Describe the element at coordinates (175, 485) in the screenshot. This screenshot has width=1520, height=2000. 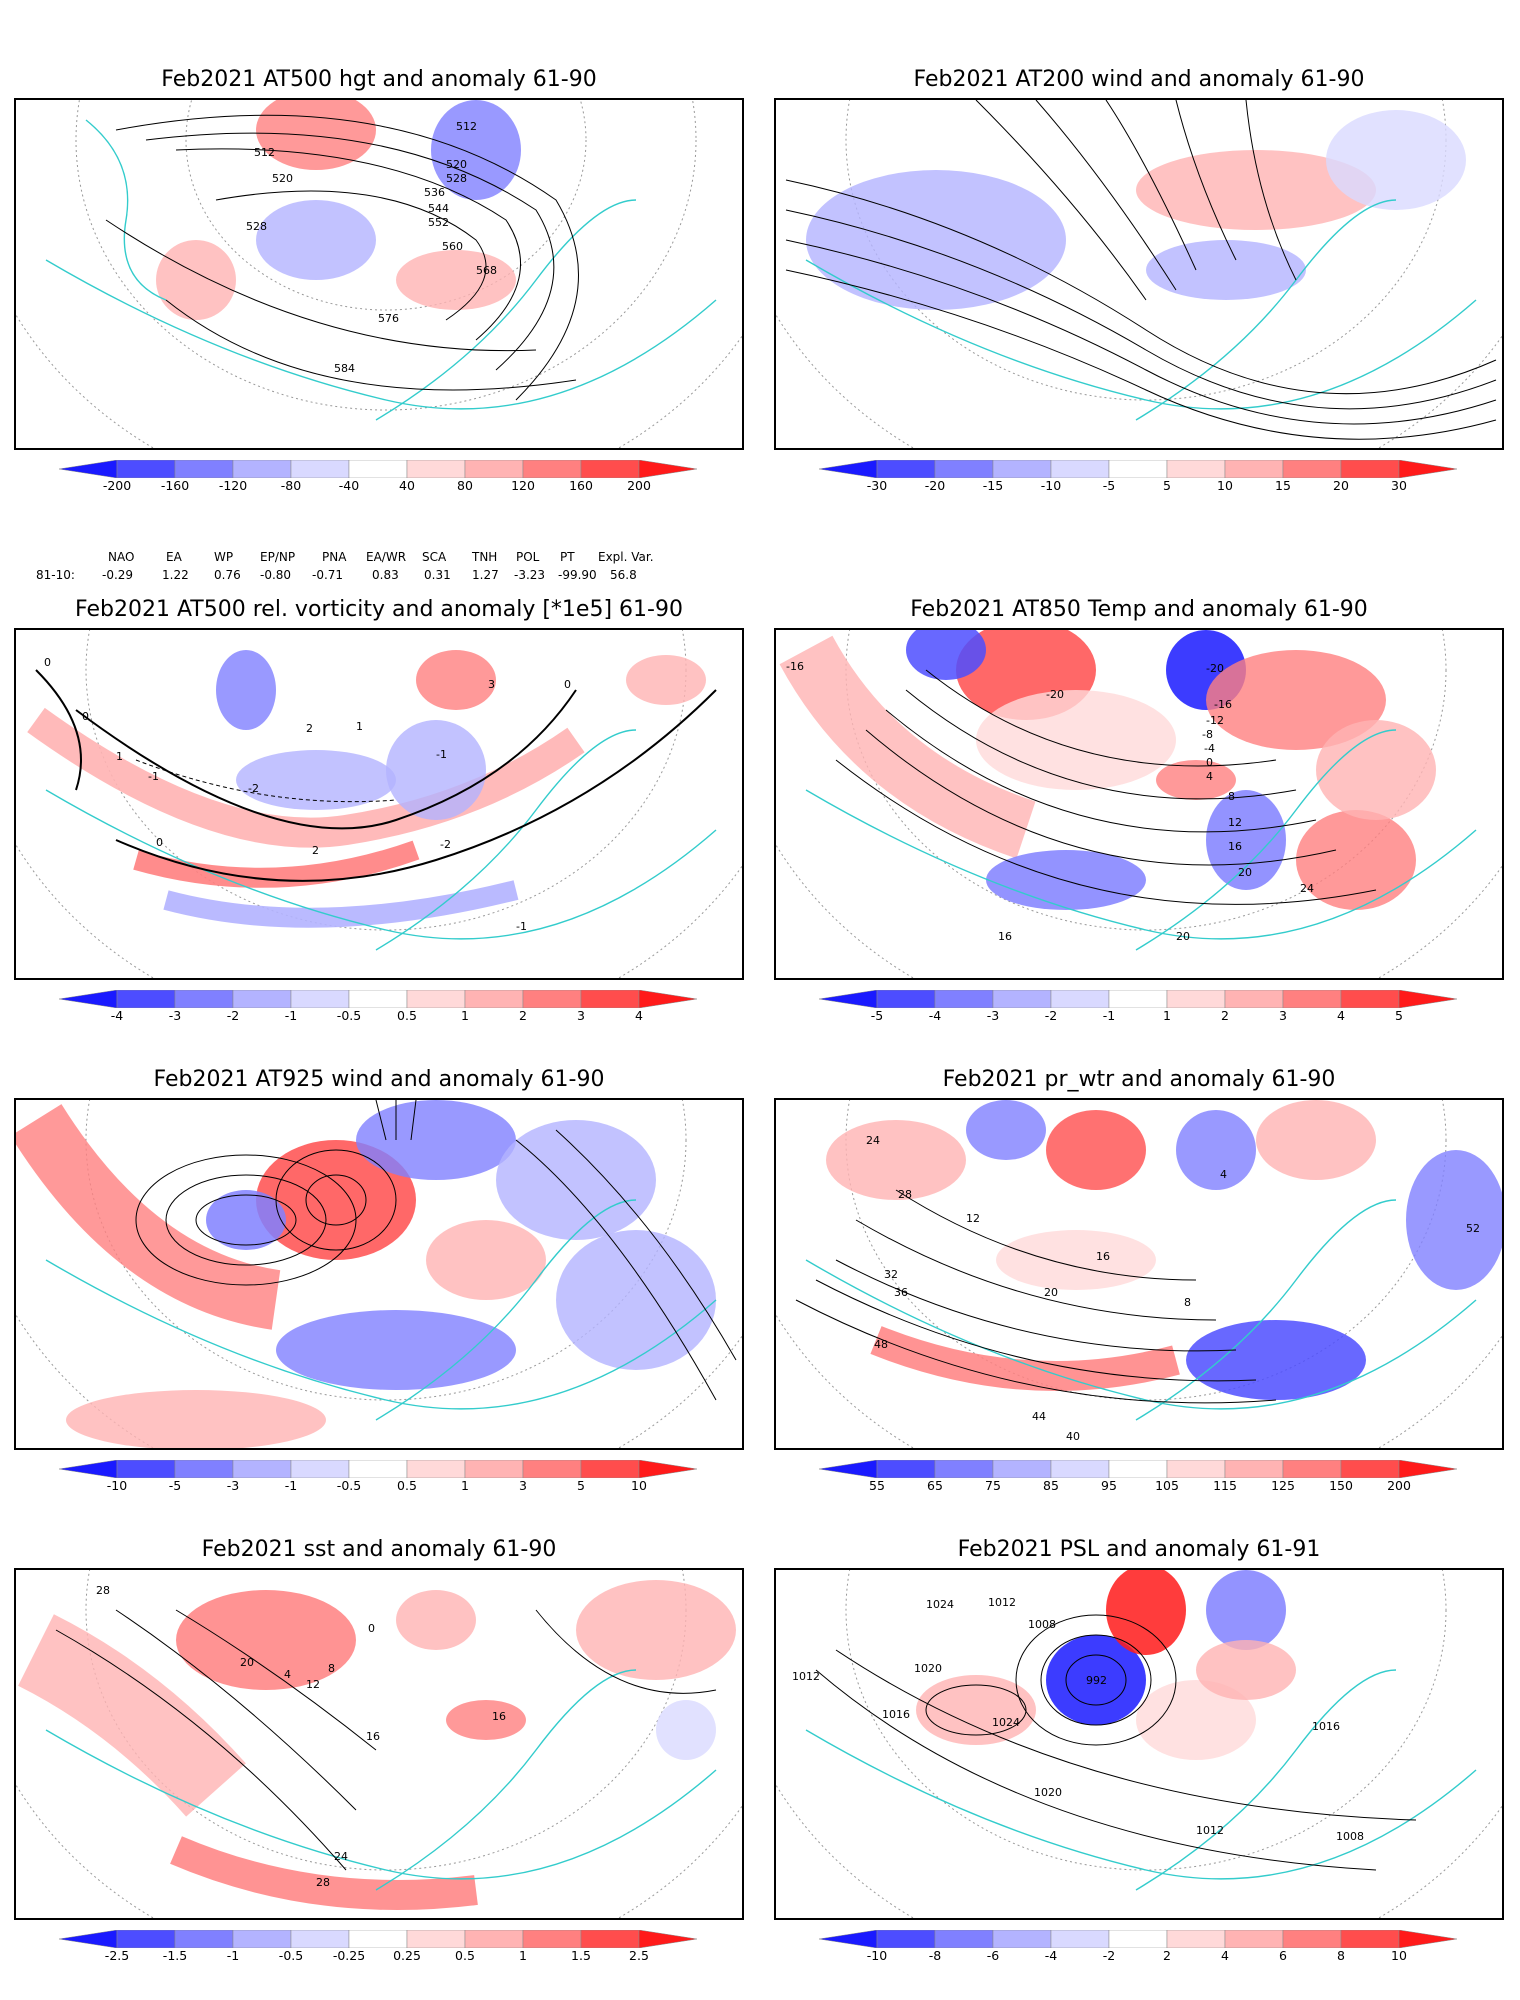
I see `colorbar-tick-label: -160` at that location.